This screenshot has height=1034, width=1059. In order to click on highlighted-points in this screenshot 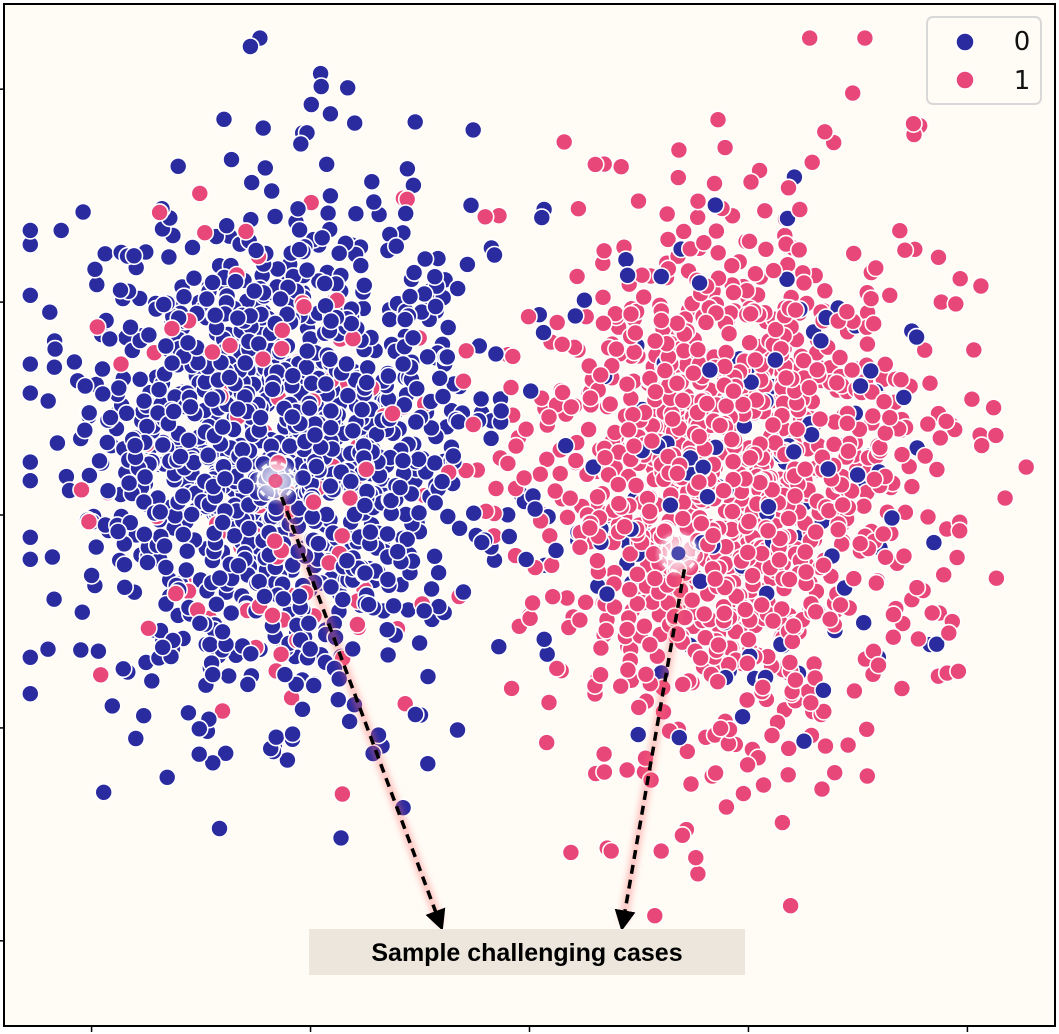, I will do `click(477, 517)`.